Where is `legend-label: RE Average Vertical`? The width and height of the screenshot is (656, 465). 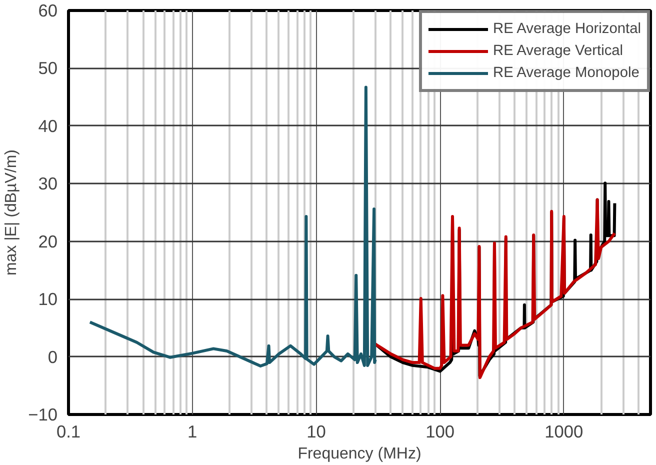 legend-label: RE Average Vertical is located at coordinates (558, 51).